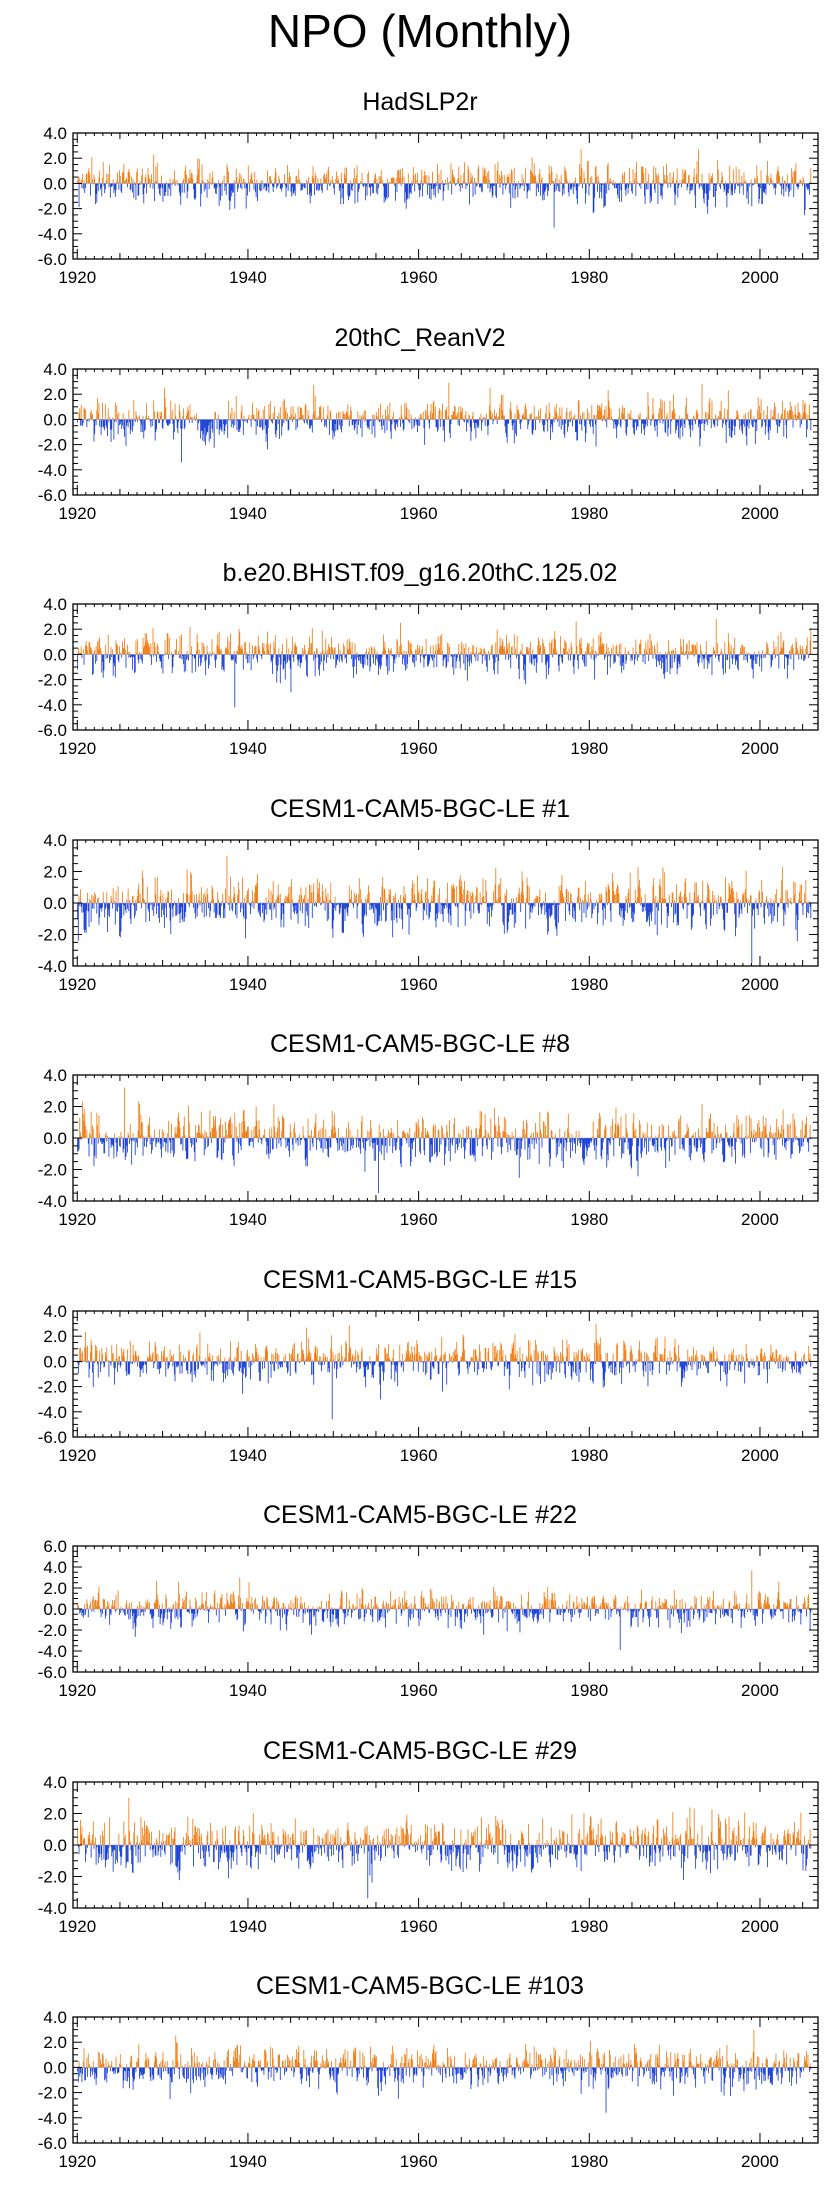 Image resolution: width=840 pixels, height=2200 pixels. What do you see at coordinates (420, 338) in the screenshot?
I see `chart-title: 20thC_ReanV2` at bounding box center [420, 338].